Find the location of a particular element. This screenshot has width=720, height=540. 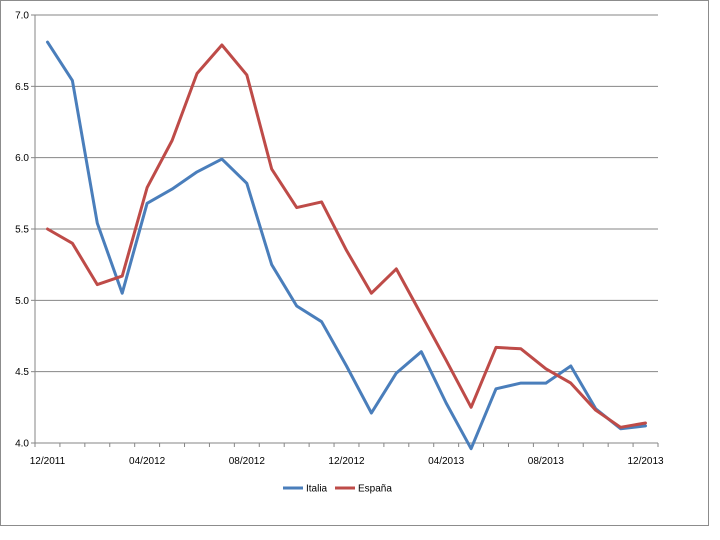

y-tick-label-5.0: 5.0 is located at coordinates (22, 301).